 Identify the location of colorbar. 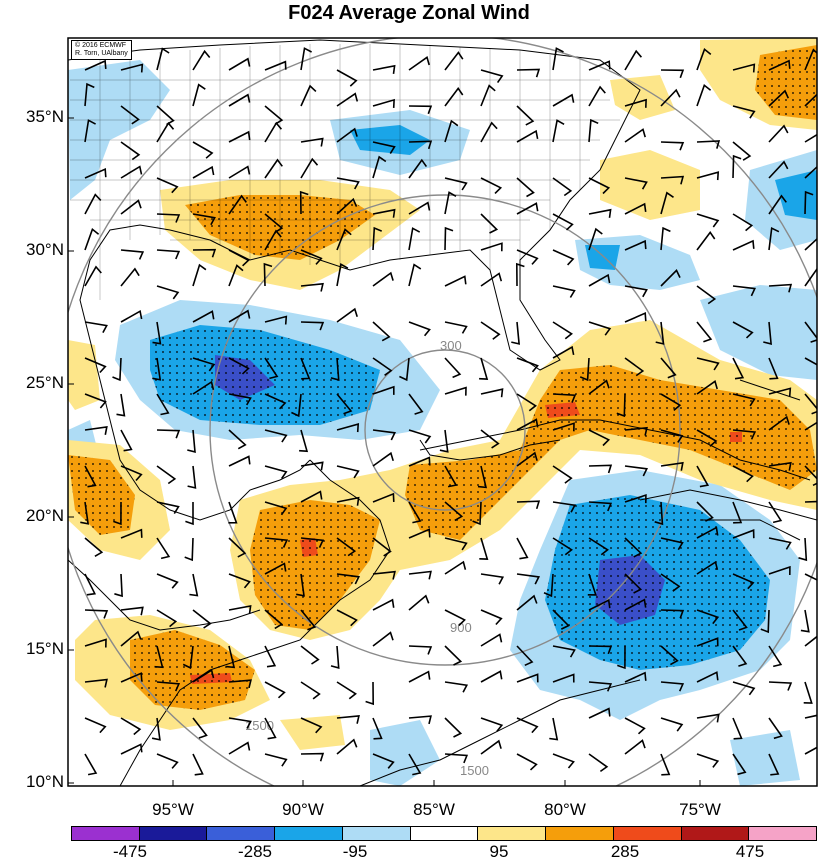
(444, 833).